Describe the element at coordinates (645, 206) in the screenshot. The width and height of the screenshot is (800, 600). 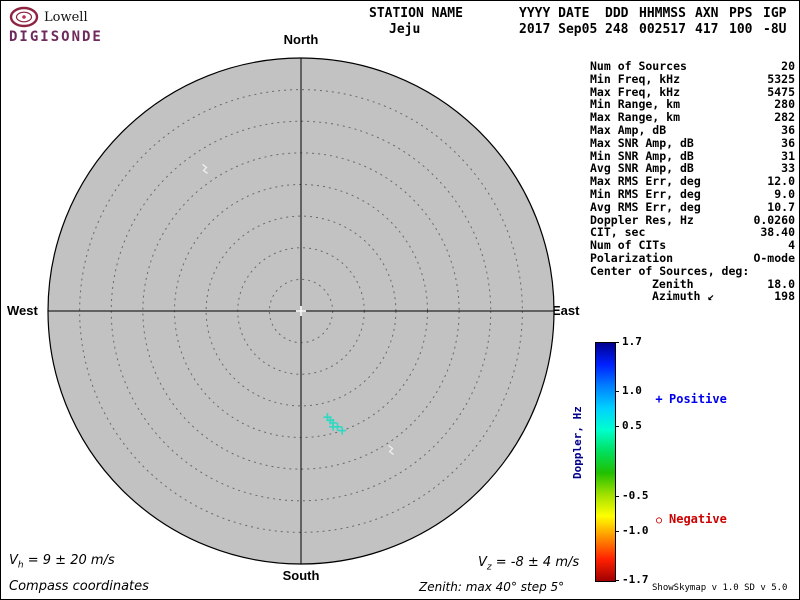
I see `info-row-label: Avg RMS Err, deg` at that location.